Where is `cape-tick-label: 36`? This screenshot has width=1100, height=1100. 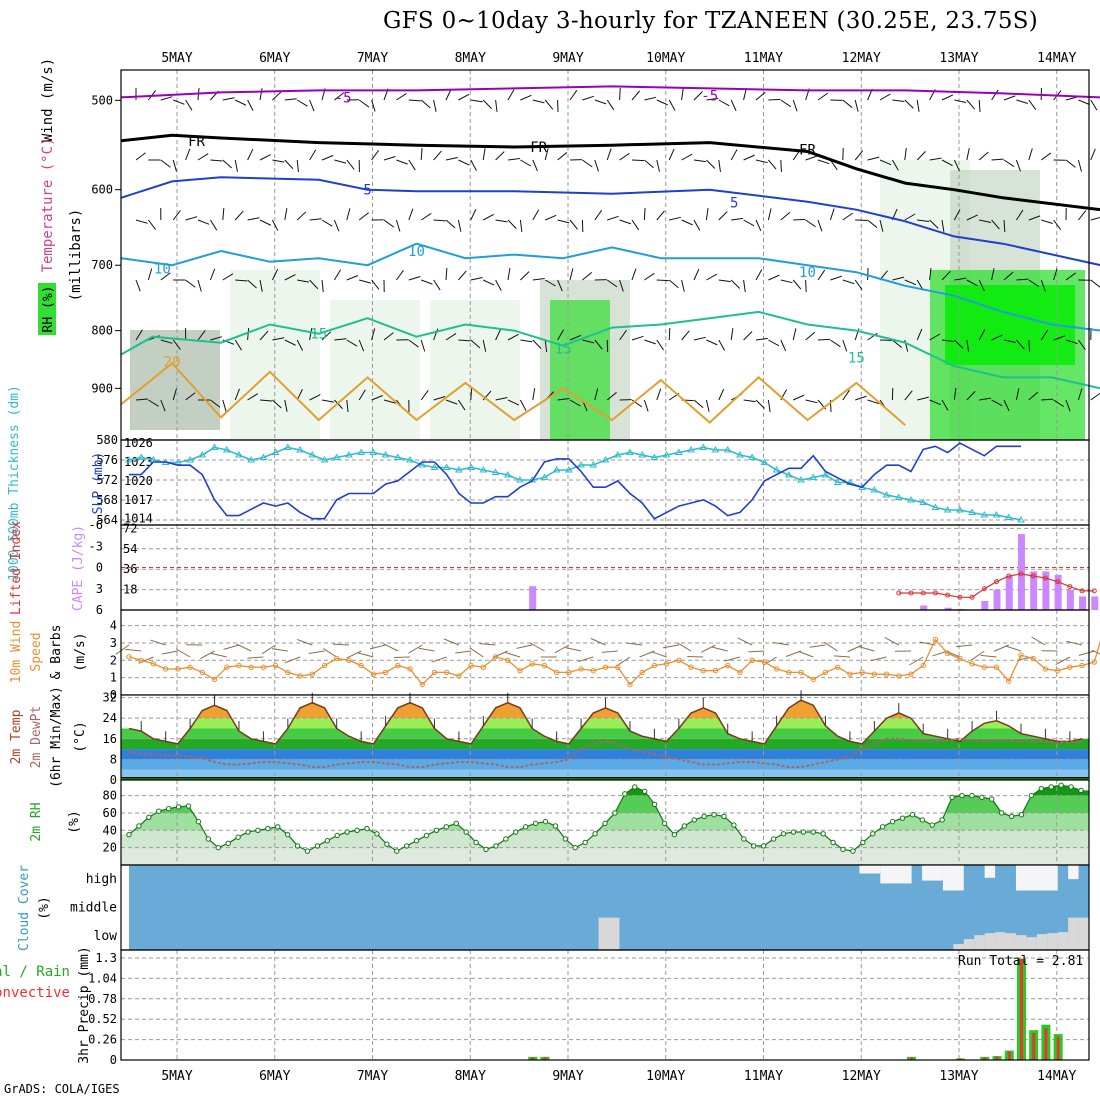 cape-tick-label: 36 is located at coordinates (130, 569).